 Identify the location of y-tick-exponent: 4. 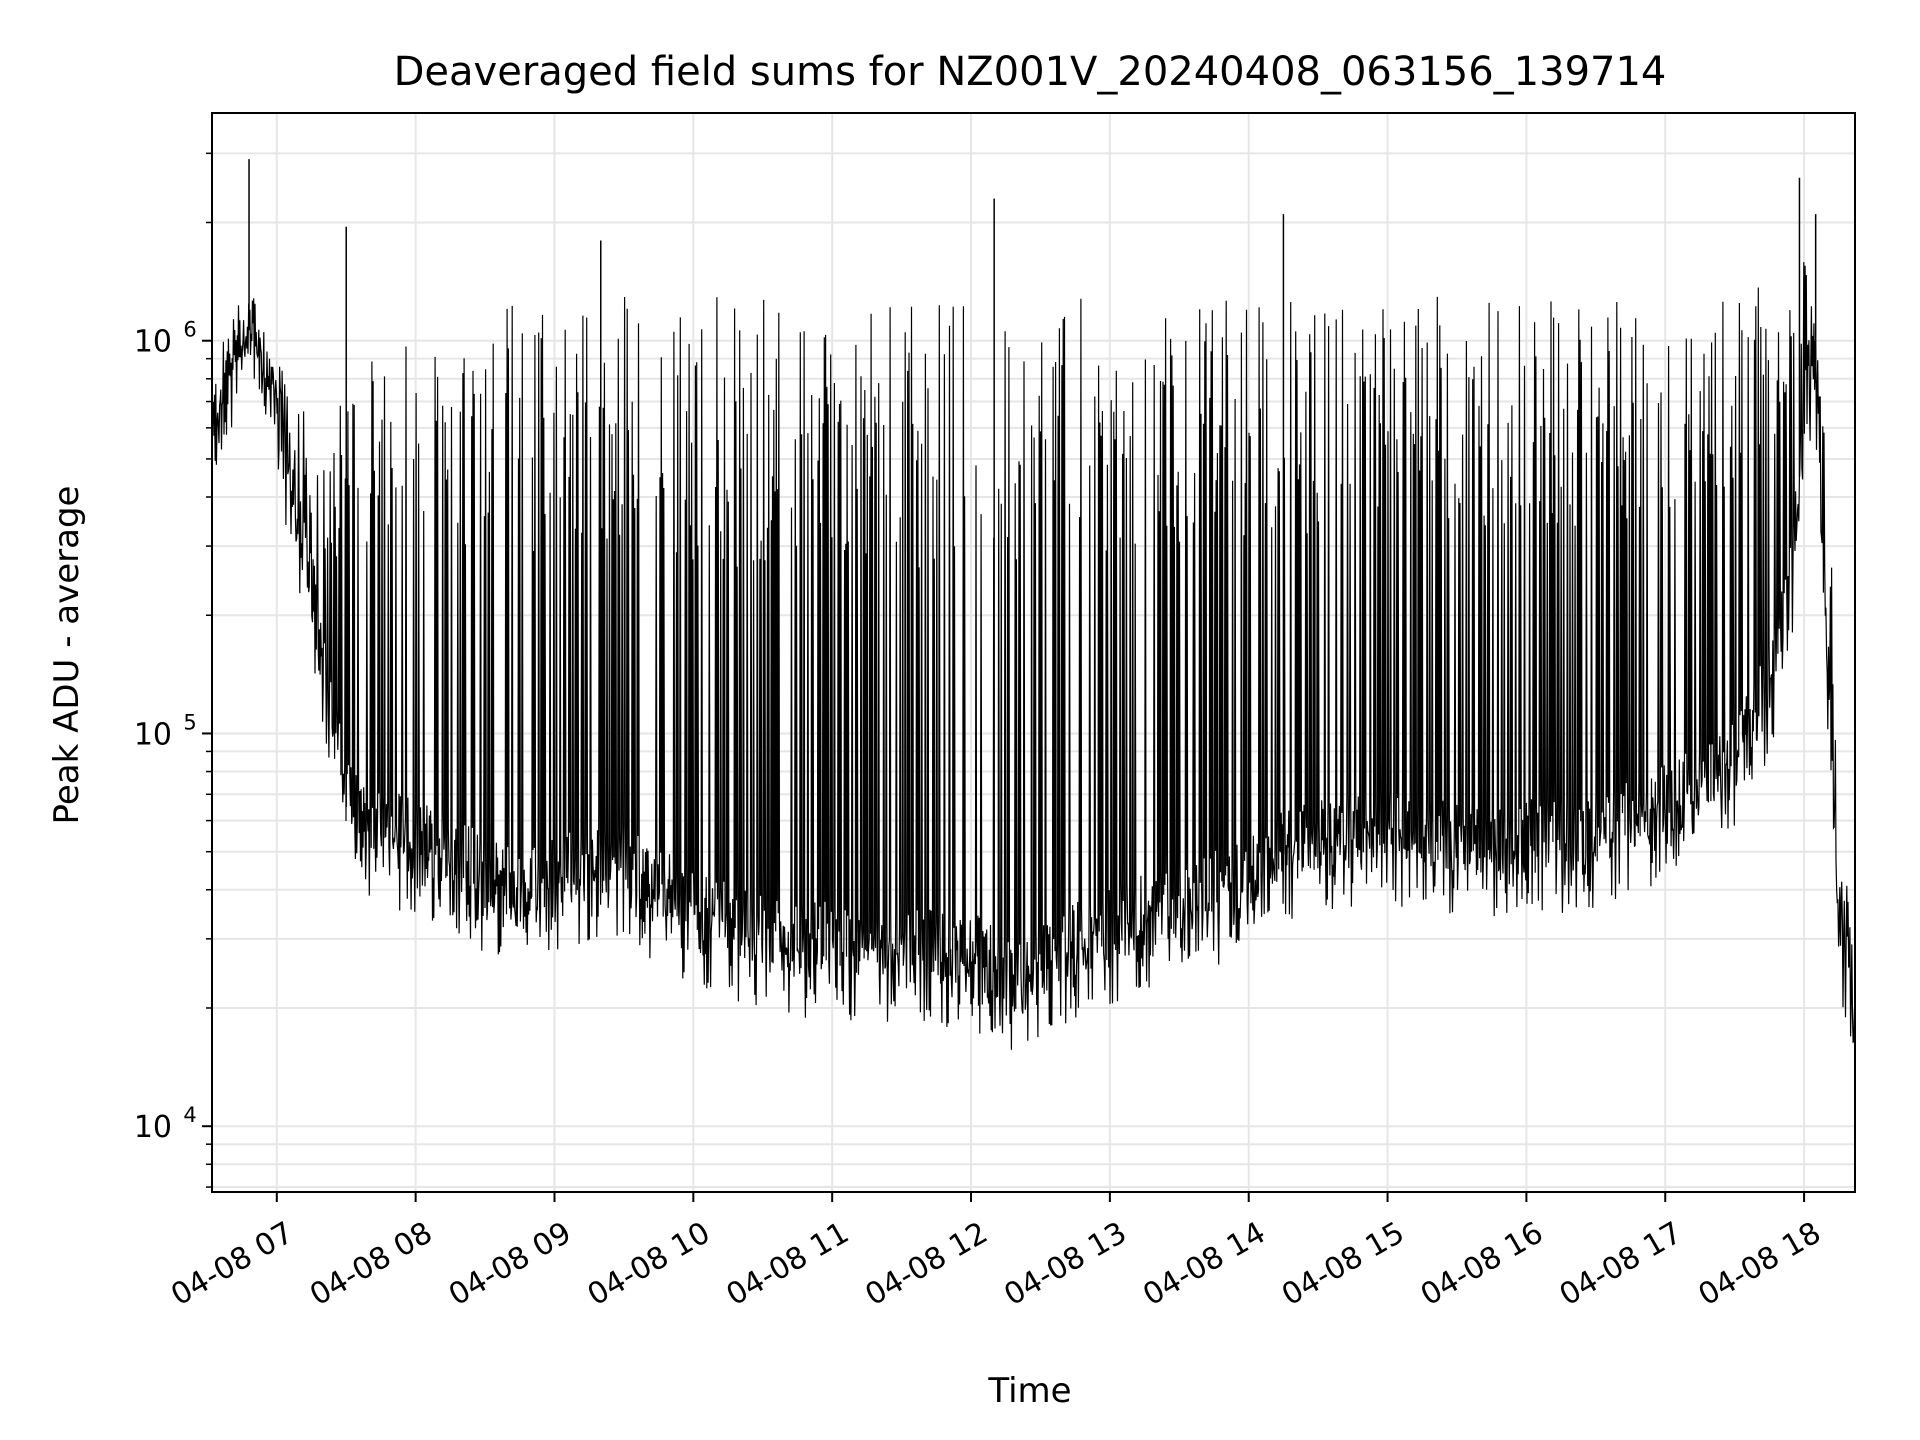
(189, 1115).